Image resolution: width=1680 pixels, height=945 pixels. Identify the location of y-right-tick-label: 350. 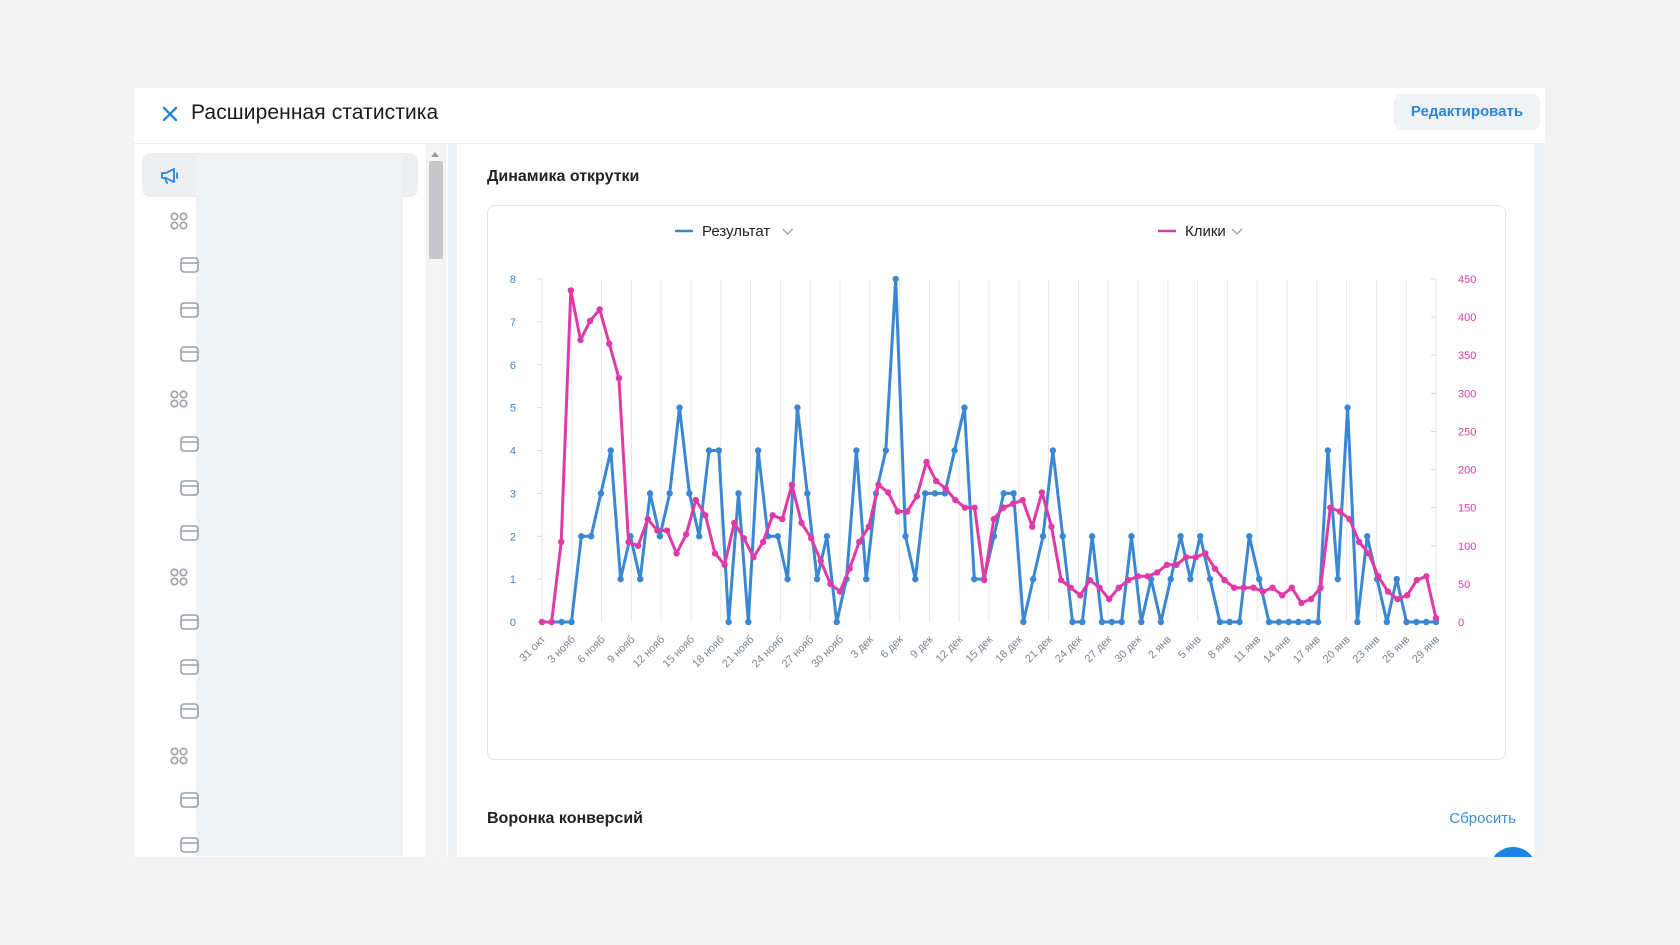
(1467, 356).